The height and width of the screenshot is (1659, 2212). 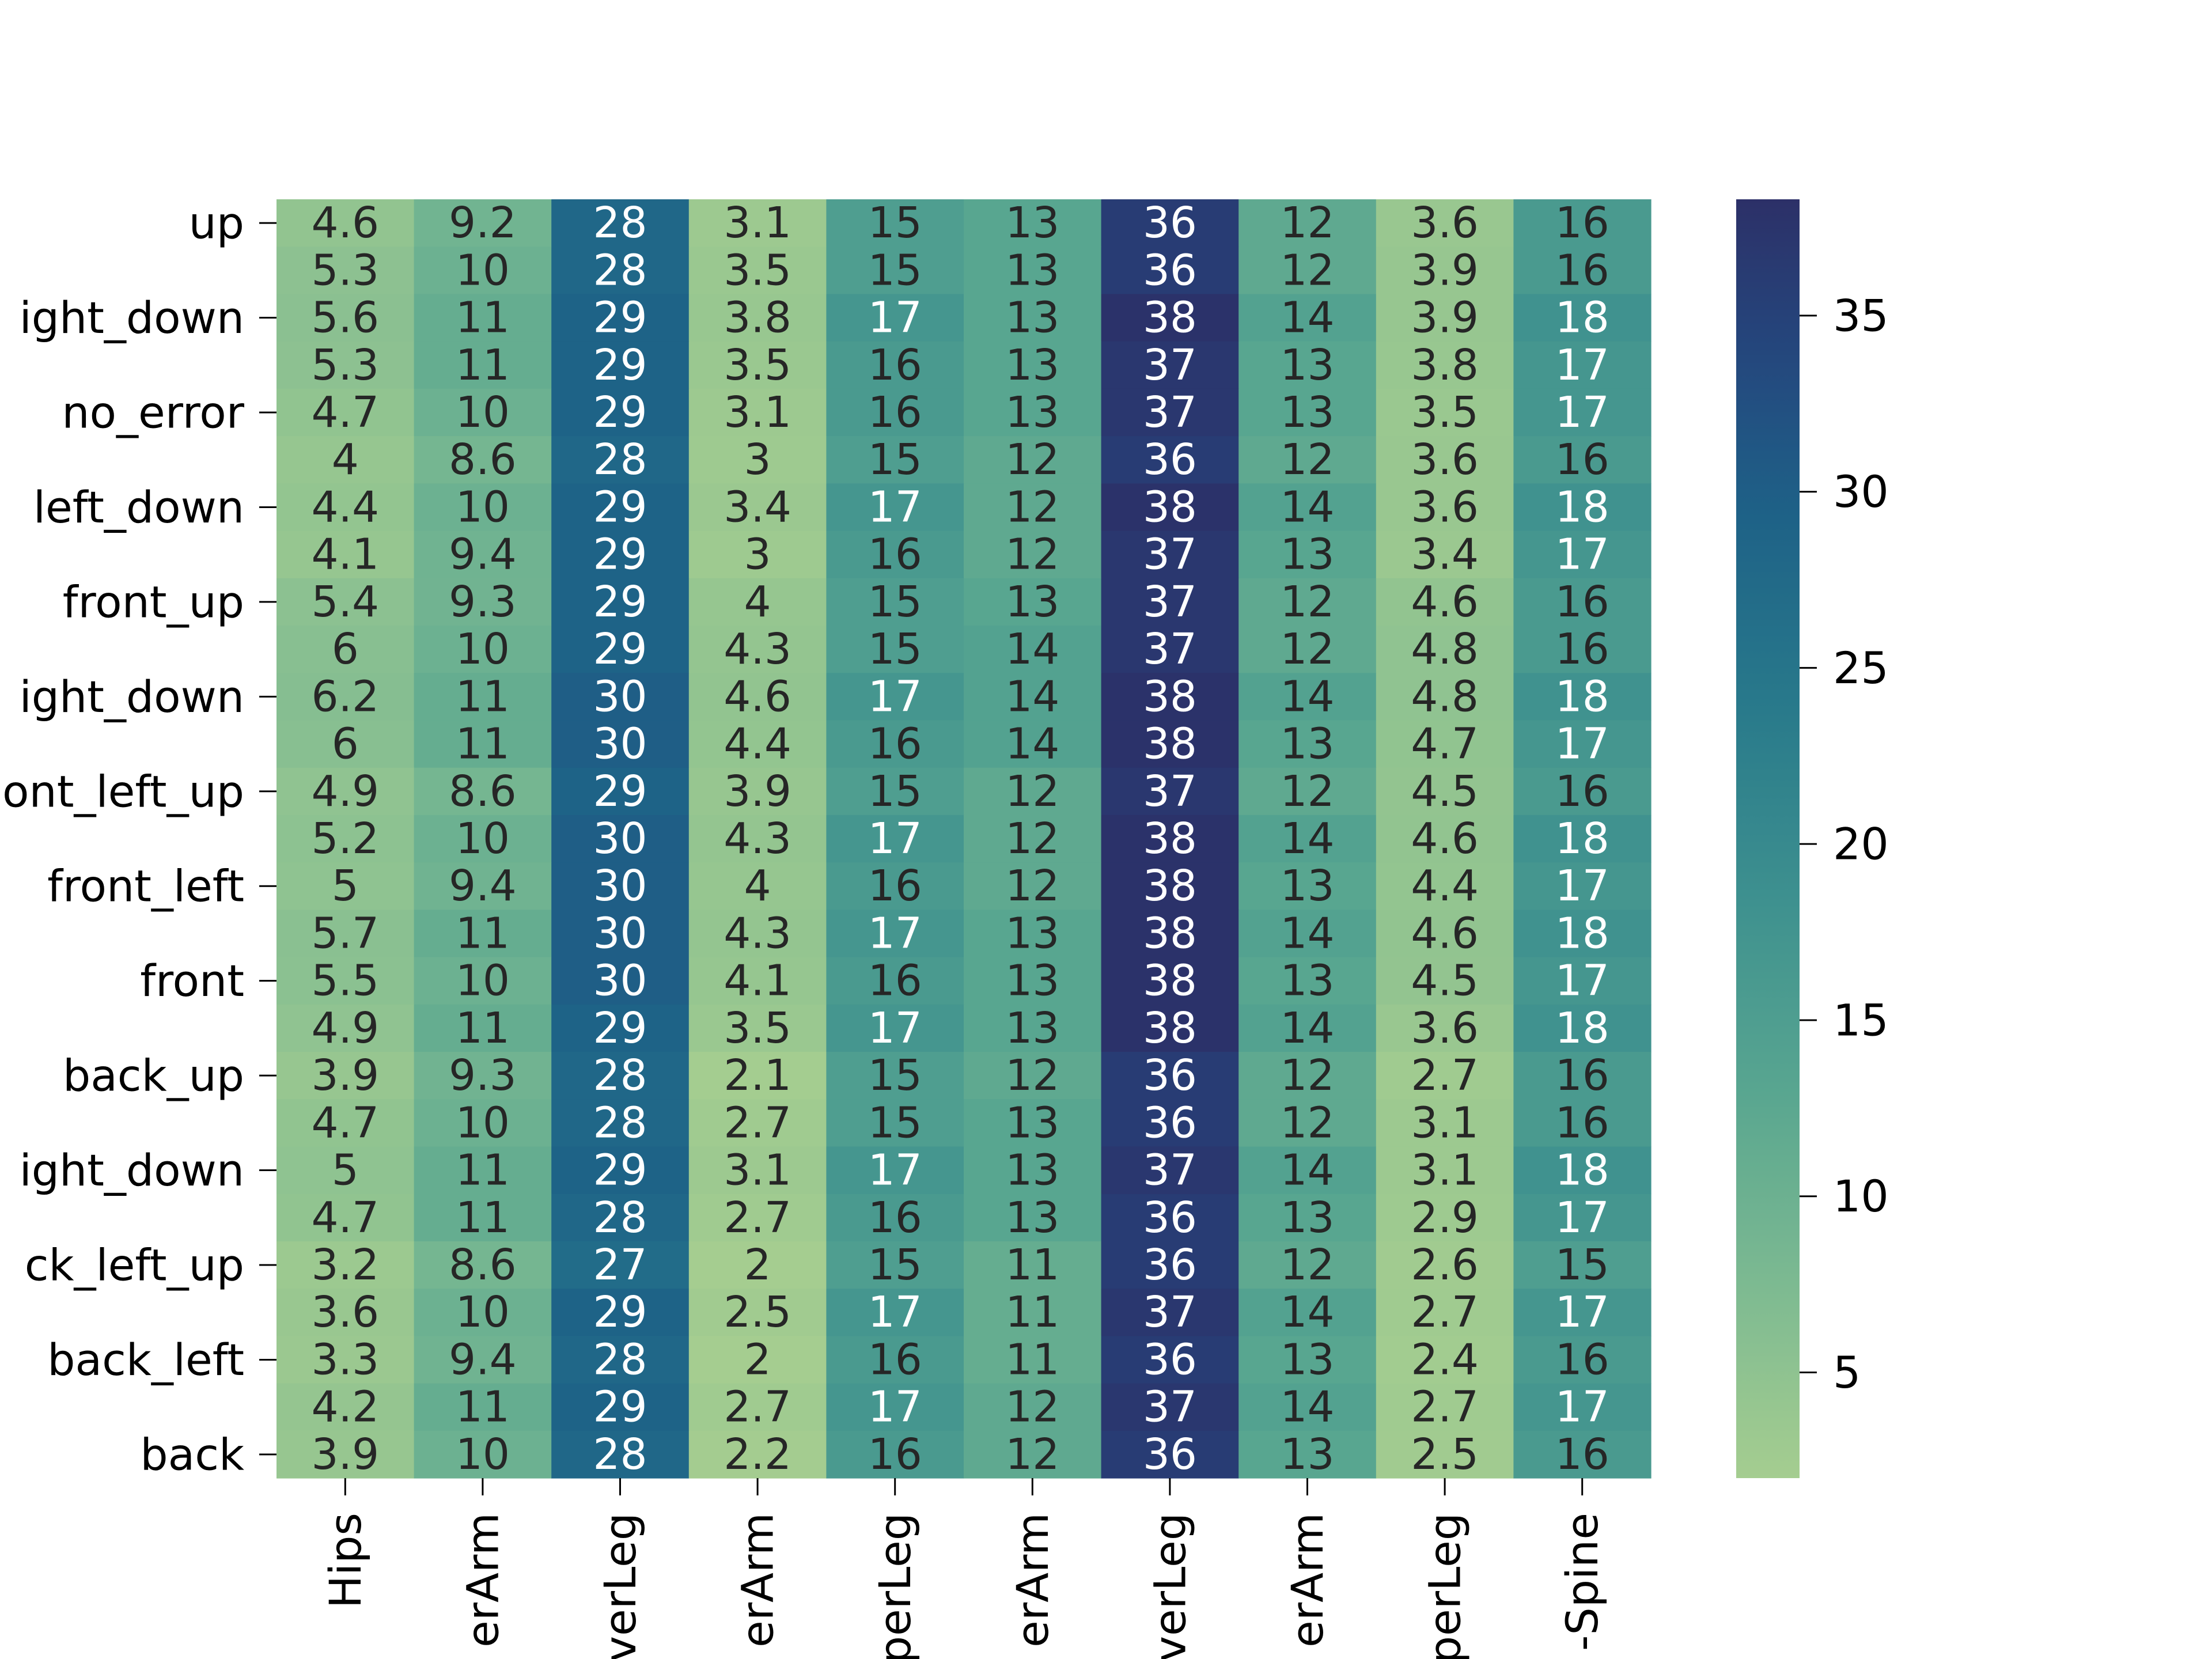 What do you see at coordinates (138, 507) in the screenshot?
I see `y-tick-label: left_down` at bounding box center [138, 507].